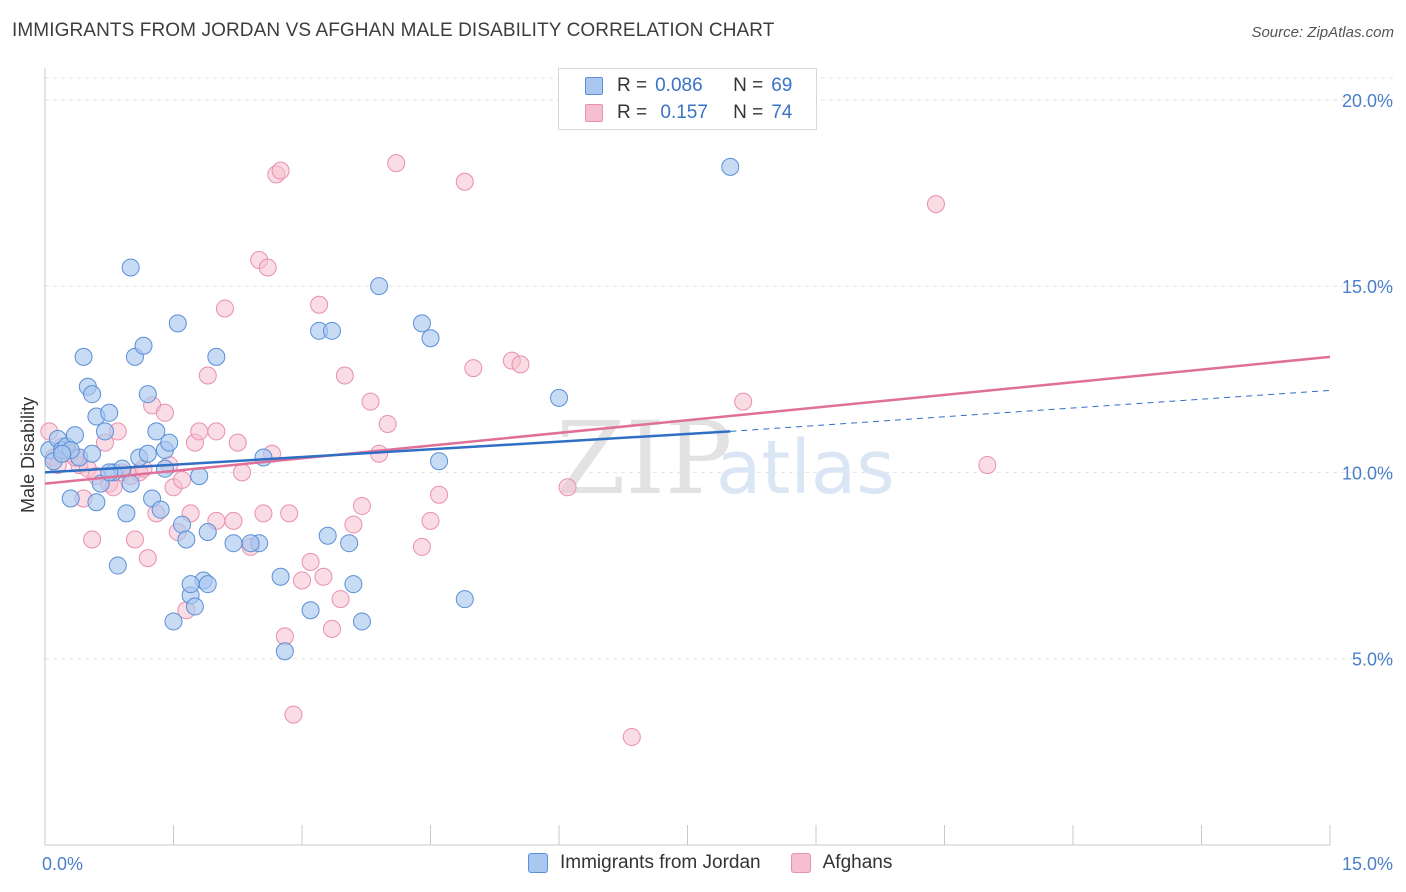  I want to click on jordan-trend-line, so click(387, 452).